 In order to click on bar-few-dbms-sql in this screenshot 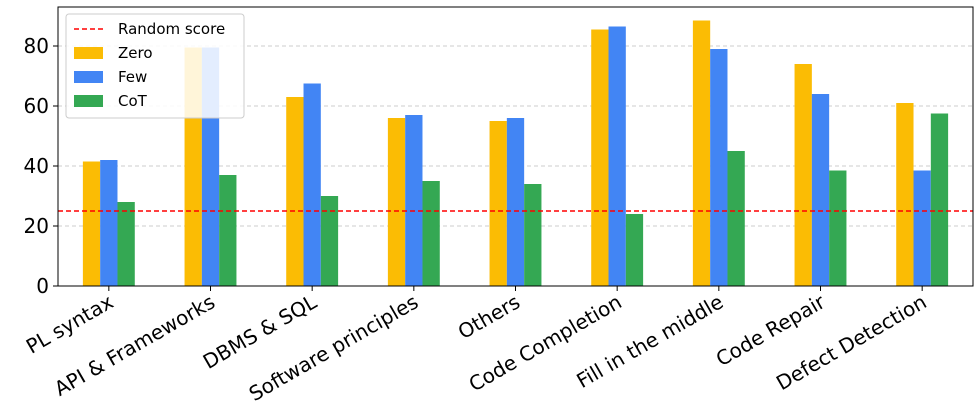, I will do `click(312, 184)`.